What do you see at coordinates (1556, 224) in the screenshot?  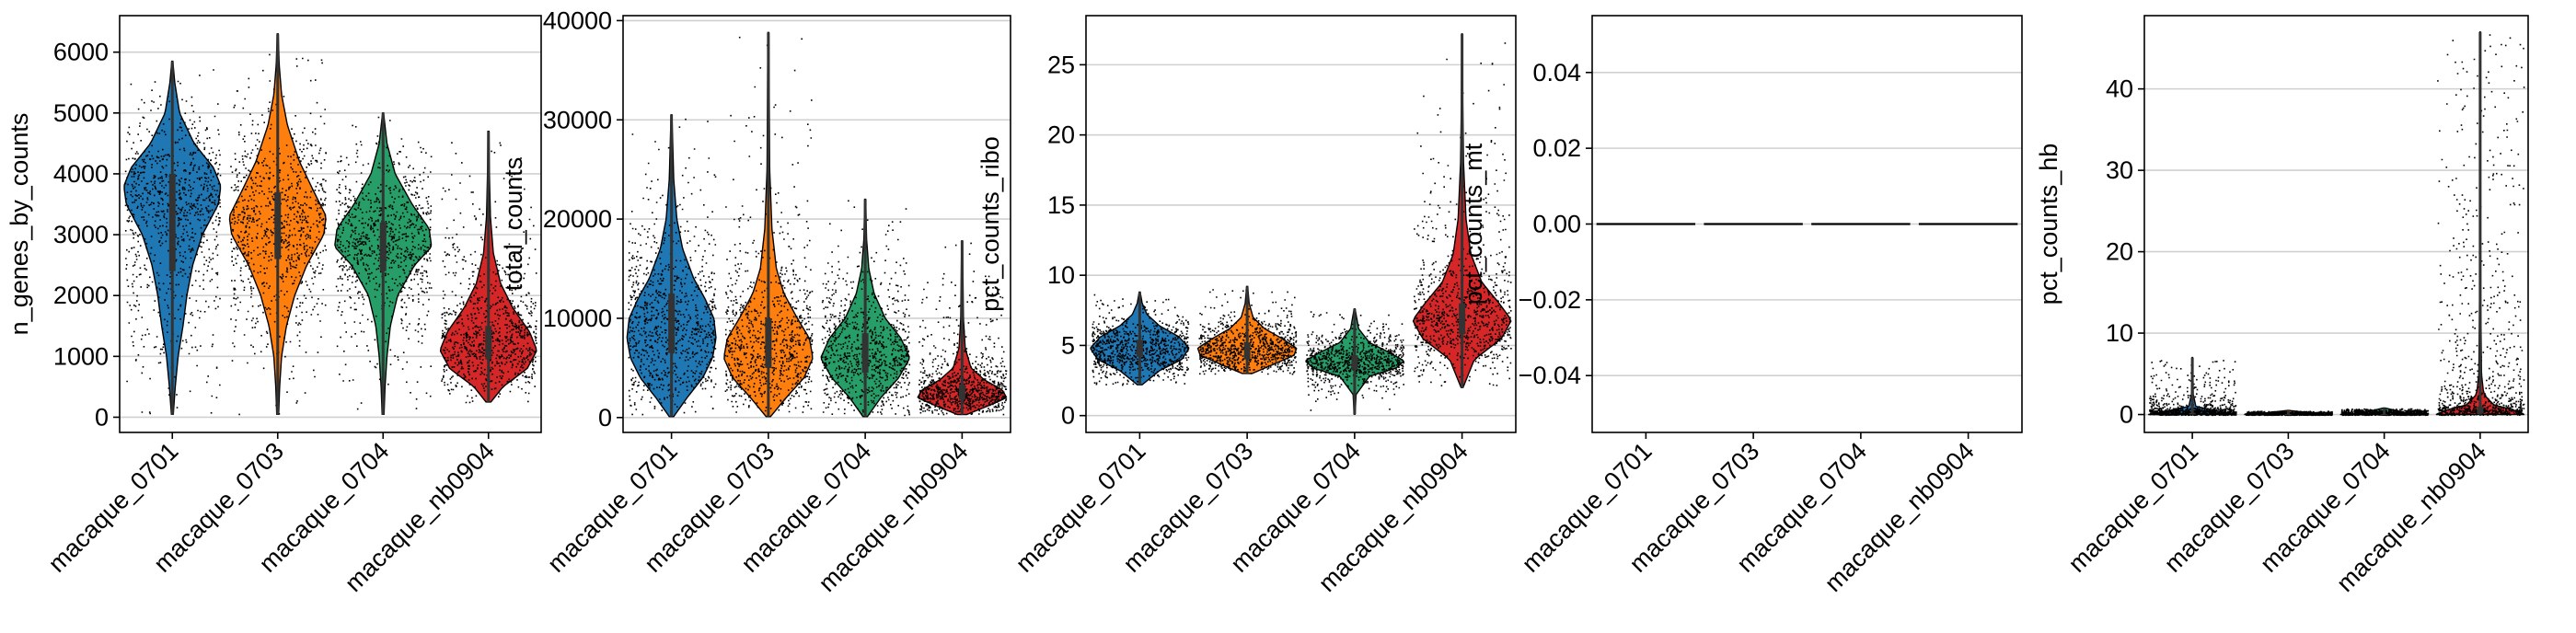 I see `y-tick-label: 0.00` at bounding box center [1556, 224].